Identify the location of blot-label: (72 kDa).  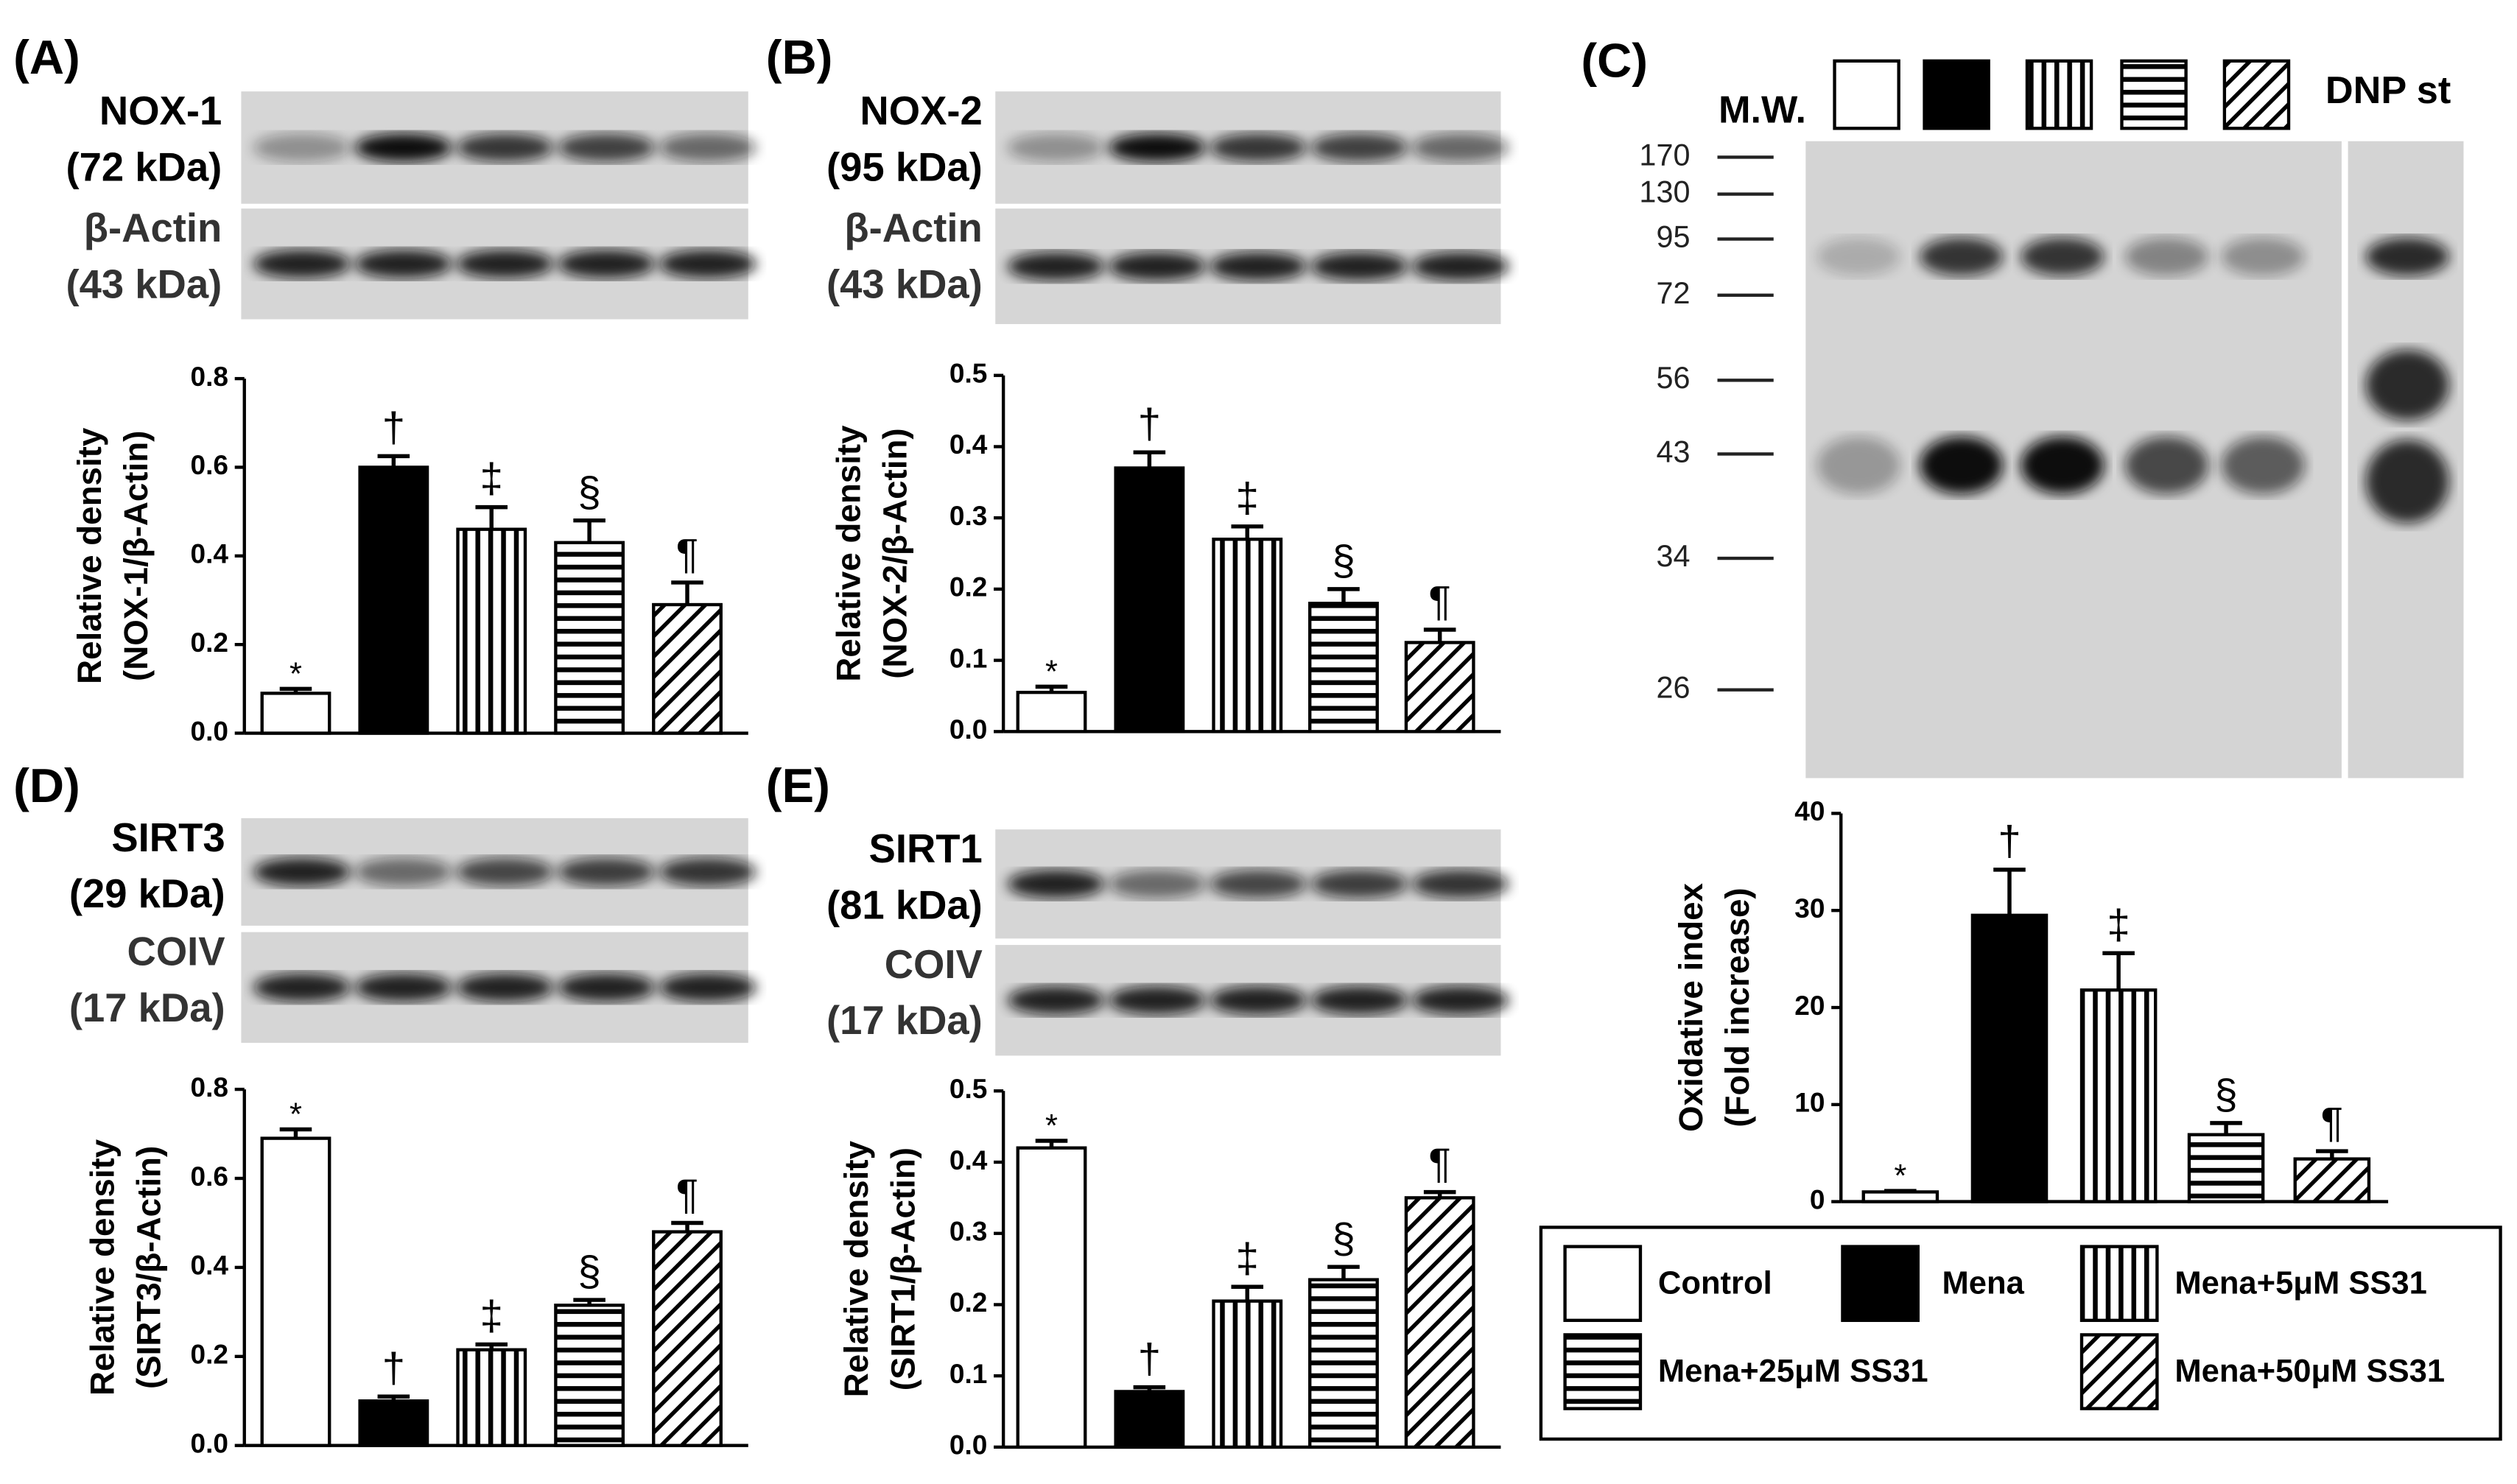
(144, 167).